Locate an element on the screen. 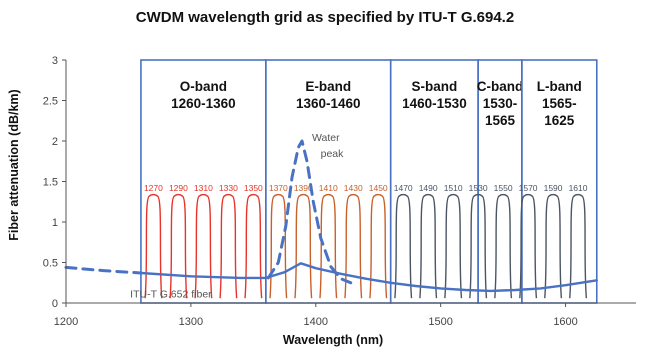 This screenshot has height=348, width=650. channel-label-1290: 1290 is located at coordinates (178, 188).